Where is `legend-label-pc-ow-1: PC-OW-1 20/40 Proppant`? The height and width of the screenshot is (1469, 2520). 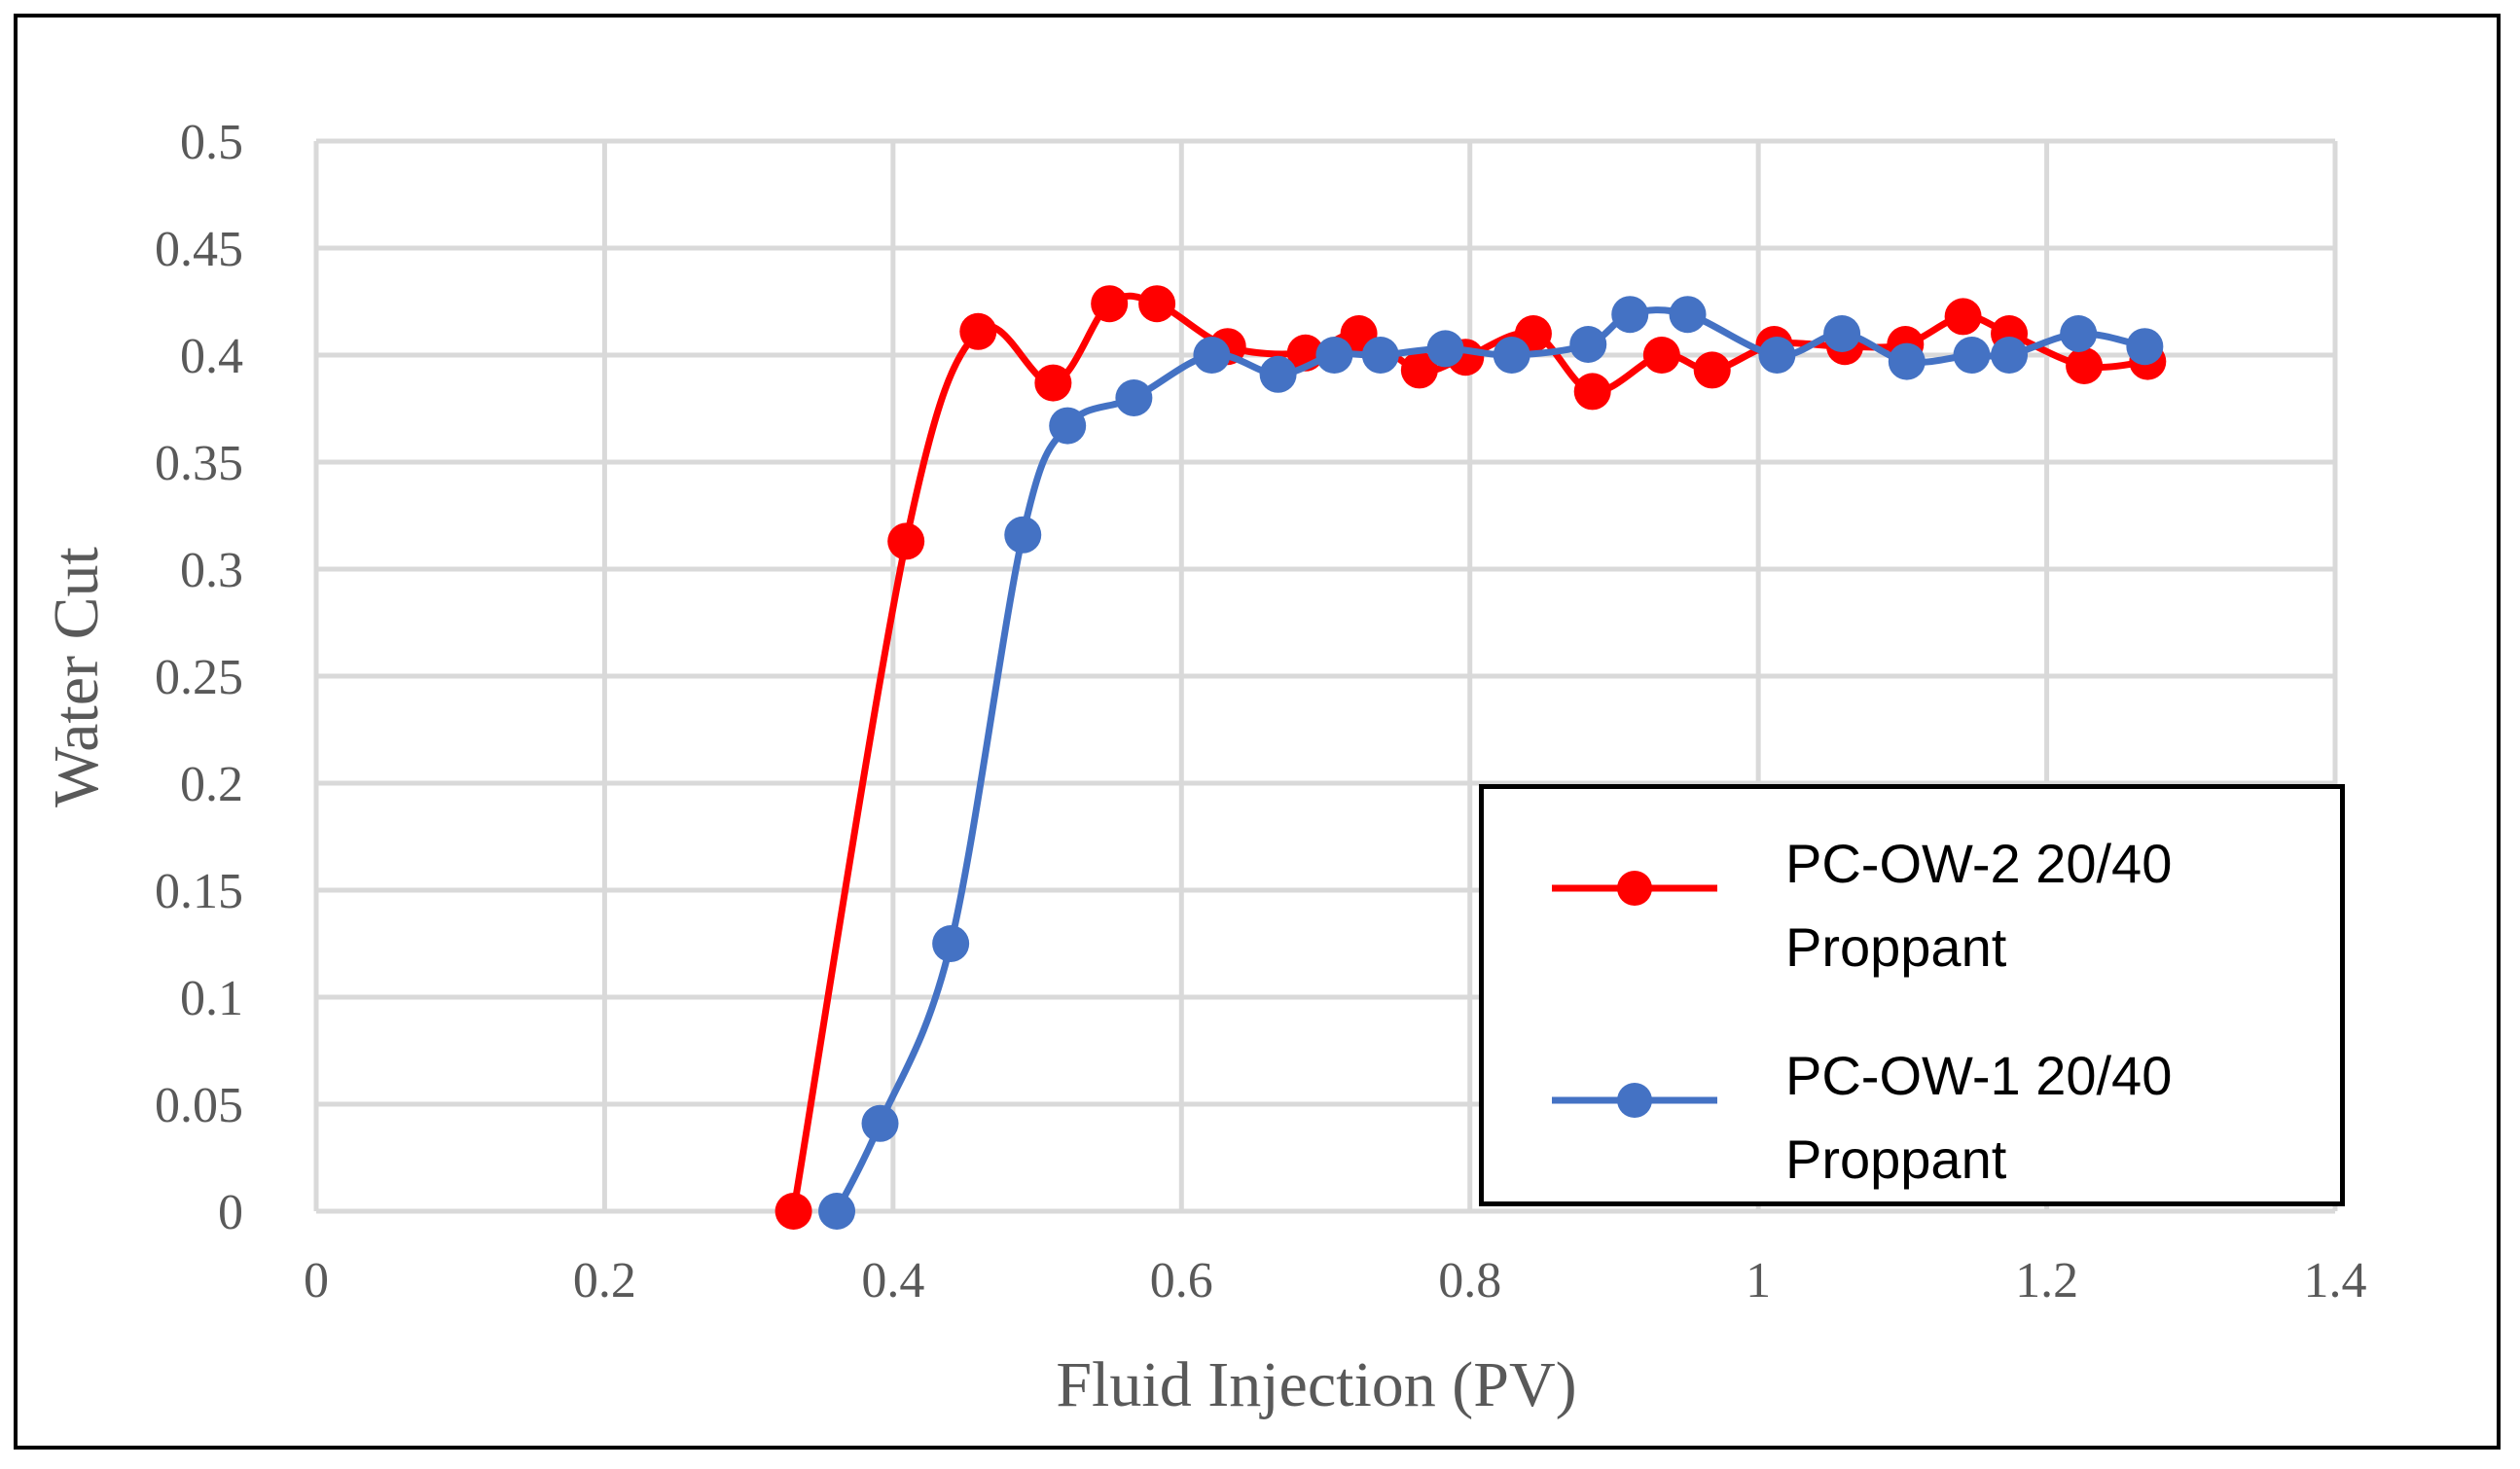
legend-label-pc-ow-1: PC-OW-1 20/40 Proppant is located at coordinates (1979, 1117).